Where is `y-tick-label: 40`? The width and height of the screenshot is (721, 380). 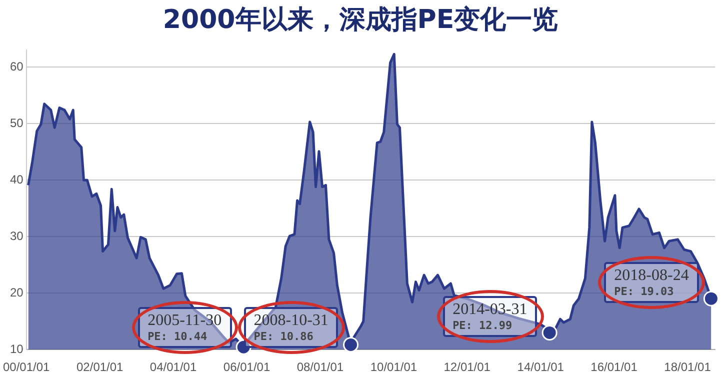
y-tick-label: 40 is located at coordinates (17, 179).